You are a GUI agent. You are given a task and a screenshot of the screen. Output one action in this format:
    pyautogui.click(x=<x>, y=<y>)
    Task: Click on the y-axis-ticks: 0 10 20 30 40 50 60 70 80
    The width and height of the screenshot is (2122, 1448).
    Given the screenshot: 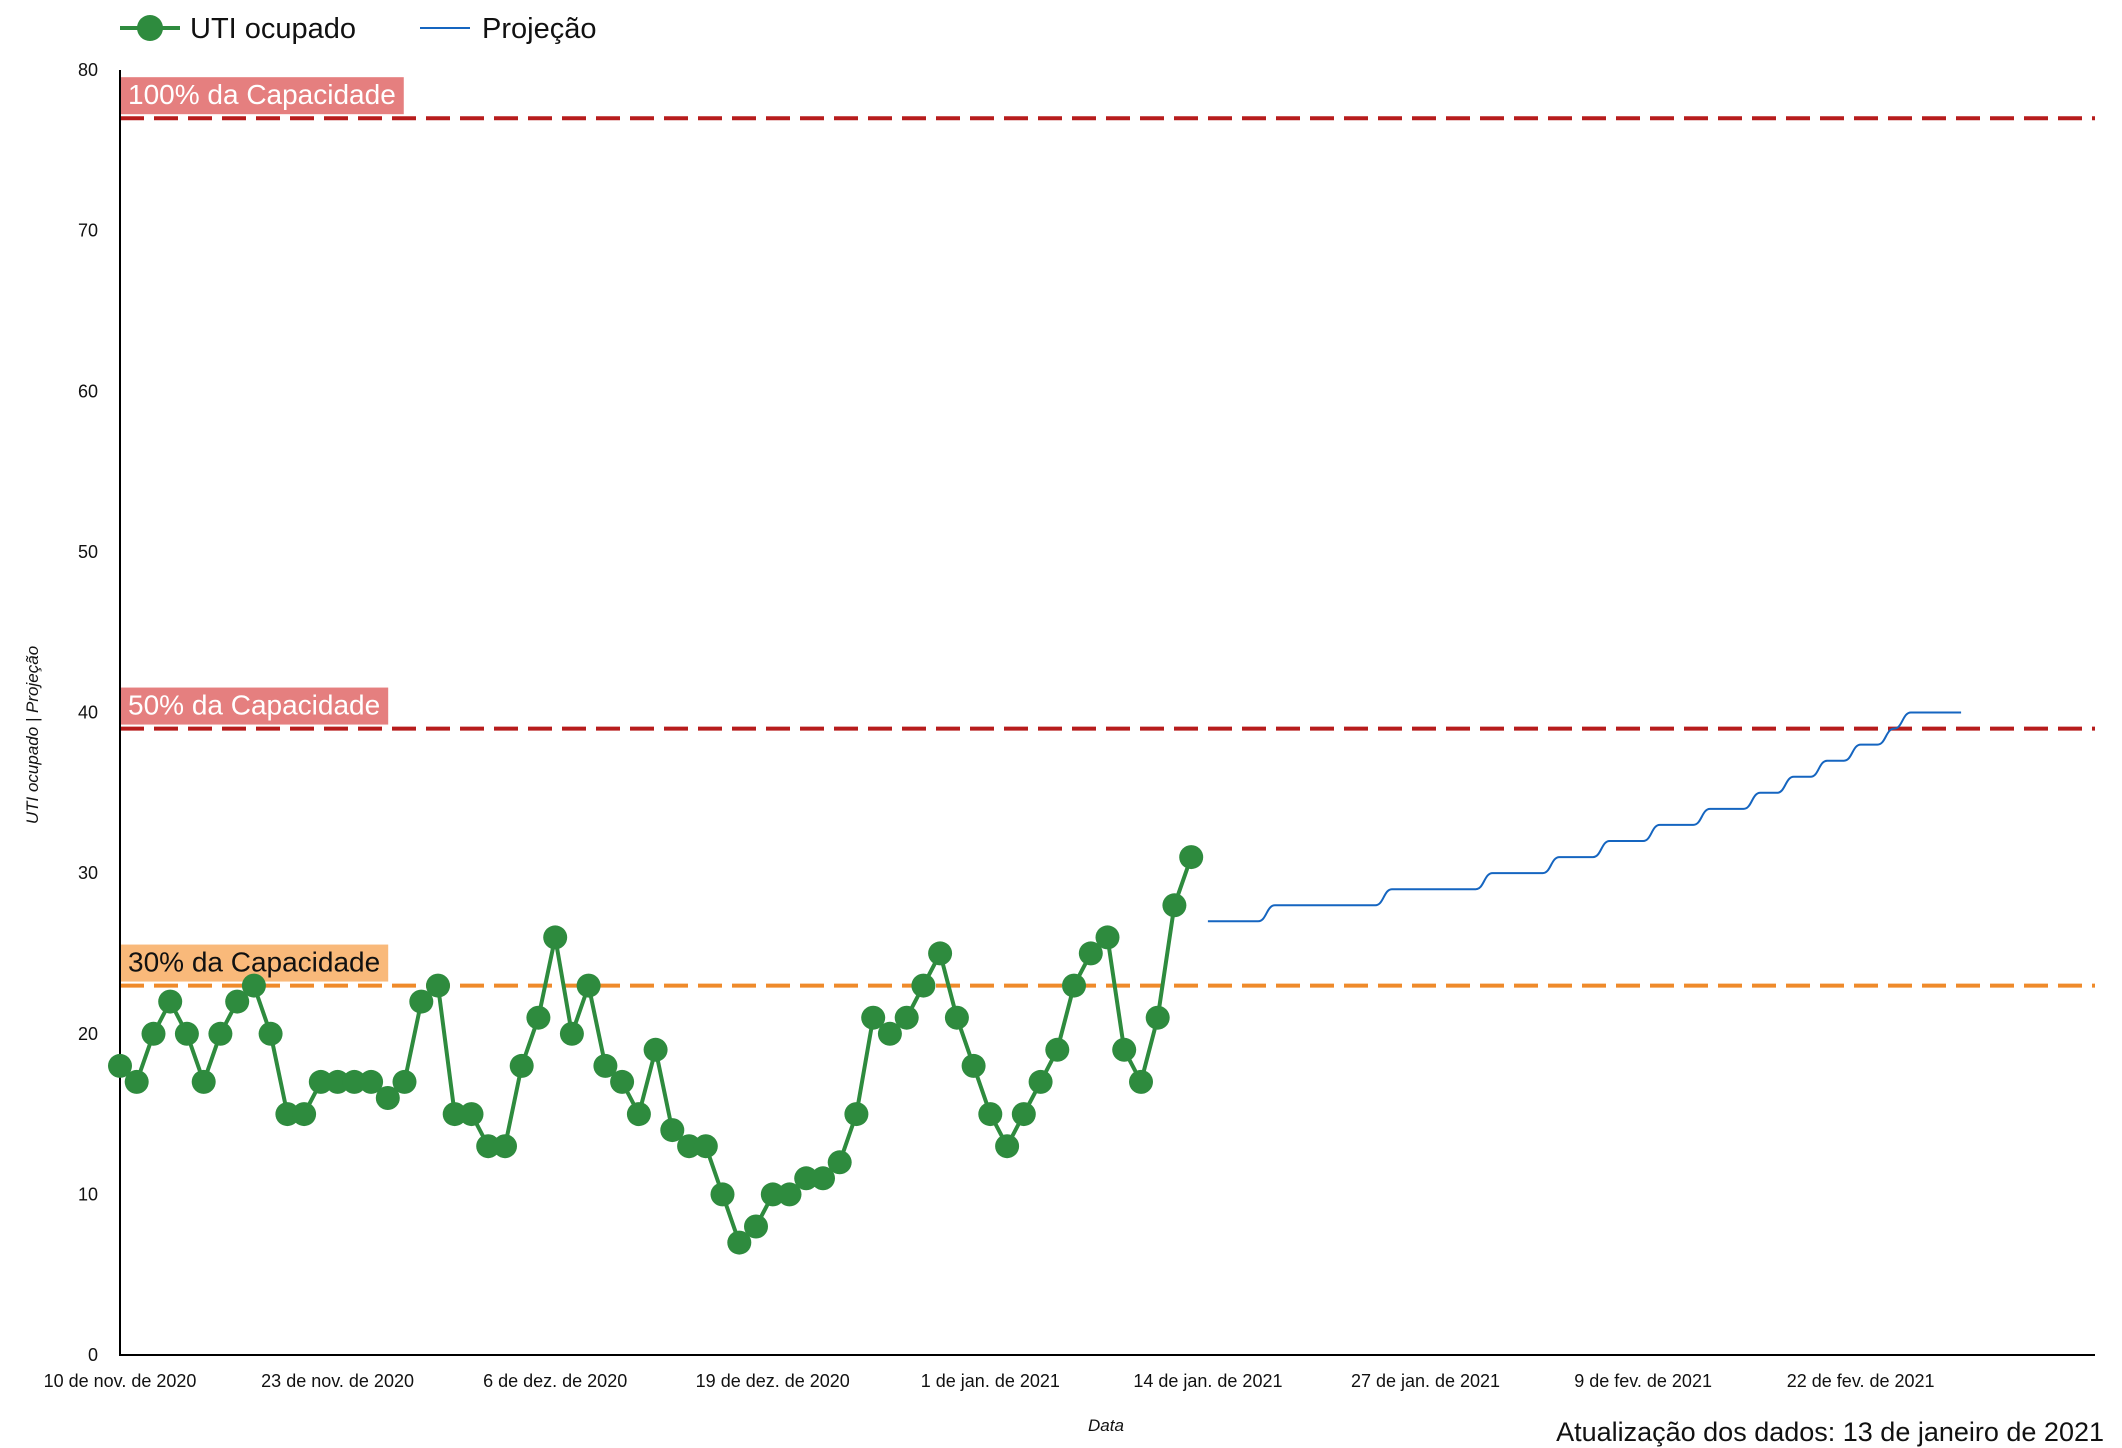 What is the action you would take?
    pyautogui.click(x=88, y=712)
    